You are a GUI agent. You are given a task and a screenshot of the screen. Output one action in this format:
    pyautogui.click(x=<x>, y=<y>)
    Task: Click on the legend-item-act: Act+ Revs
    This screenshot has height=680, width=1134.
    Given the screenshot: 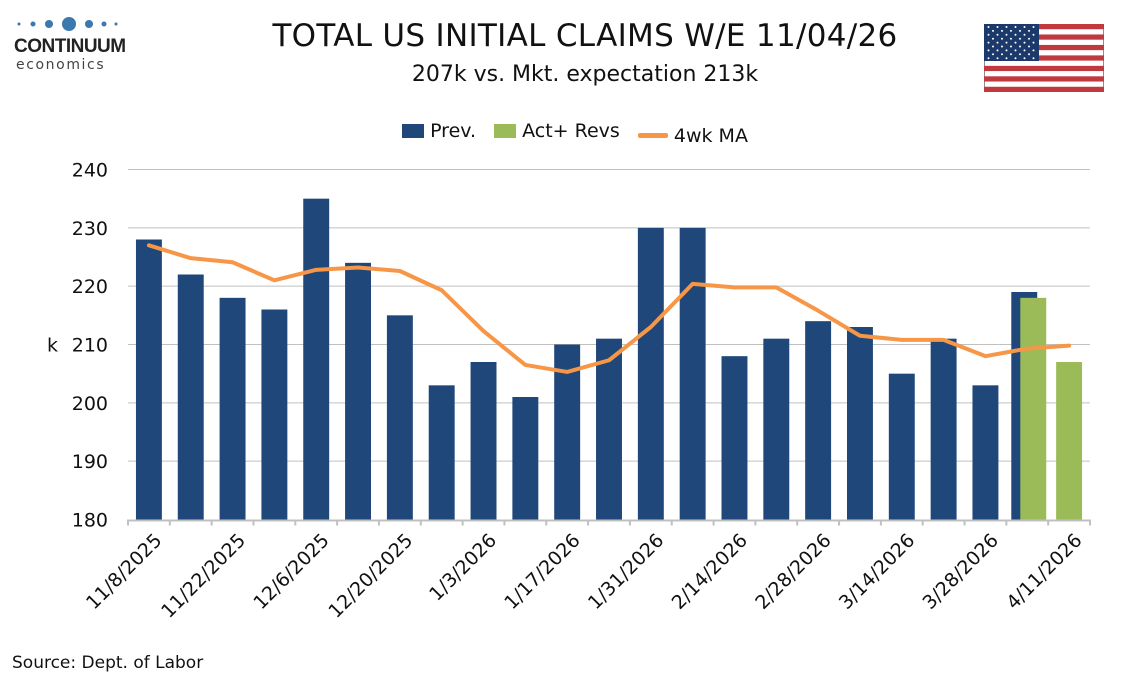 What is the action you would take?
    pyautogui.click(x=557, y=131)
    